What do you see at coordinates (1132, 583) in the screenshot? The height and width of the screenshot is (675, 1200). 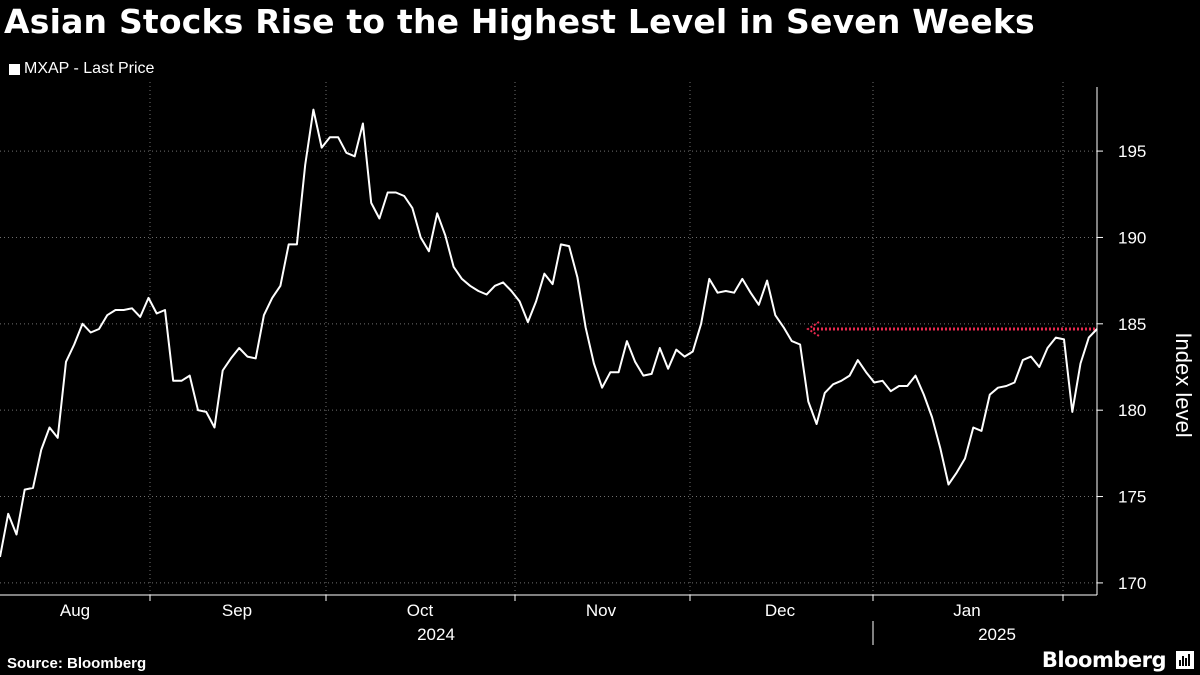 I see `y-tick-label: 170` at bounding box center [1132, 583].